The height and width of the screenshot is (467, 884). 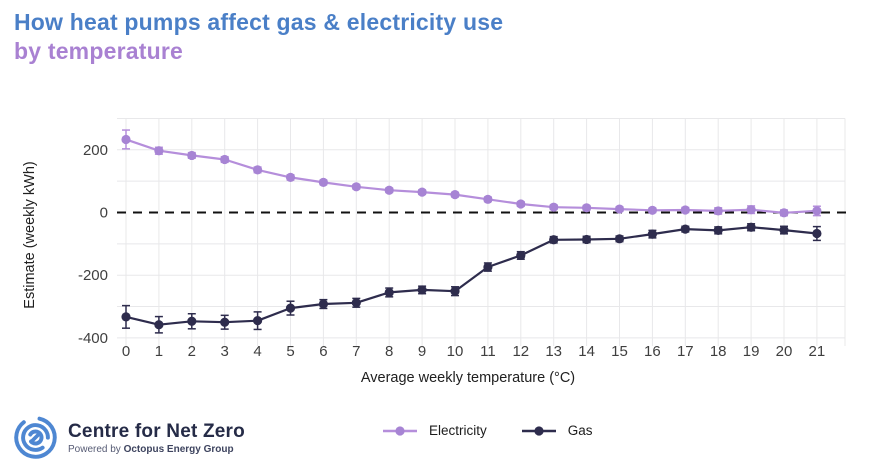 What do you see at coordinates (619, 351) in the screenshot?
I see `x-tick-label: 15` at bounding box center [619, 351].